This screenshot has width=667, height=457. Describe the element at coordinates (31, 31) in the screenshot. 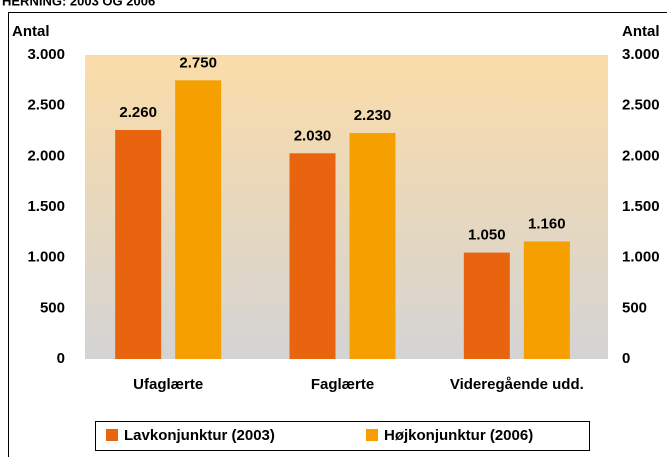

I see `y-axis-label: Antal` at that location.